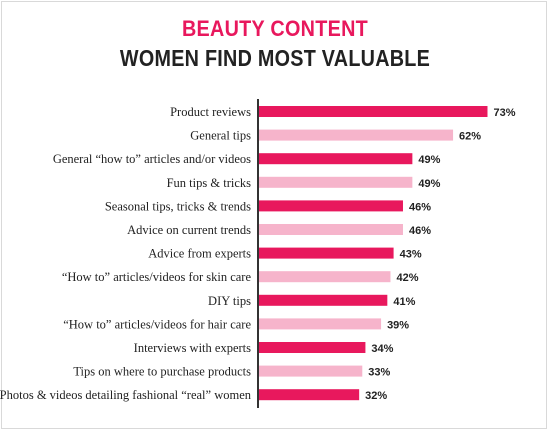 This screenshot has height=432, width=550. I want to click on category-label-1: General tips, so click(220, 136).